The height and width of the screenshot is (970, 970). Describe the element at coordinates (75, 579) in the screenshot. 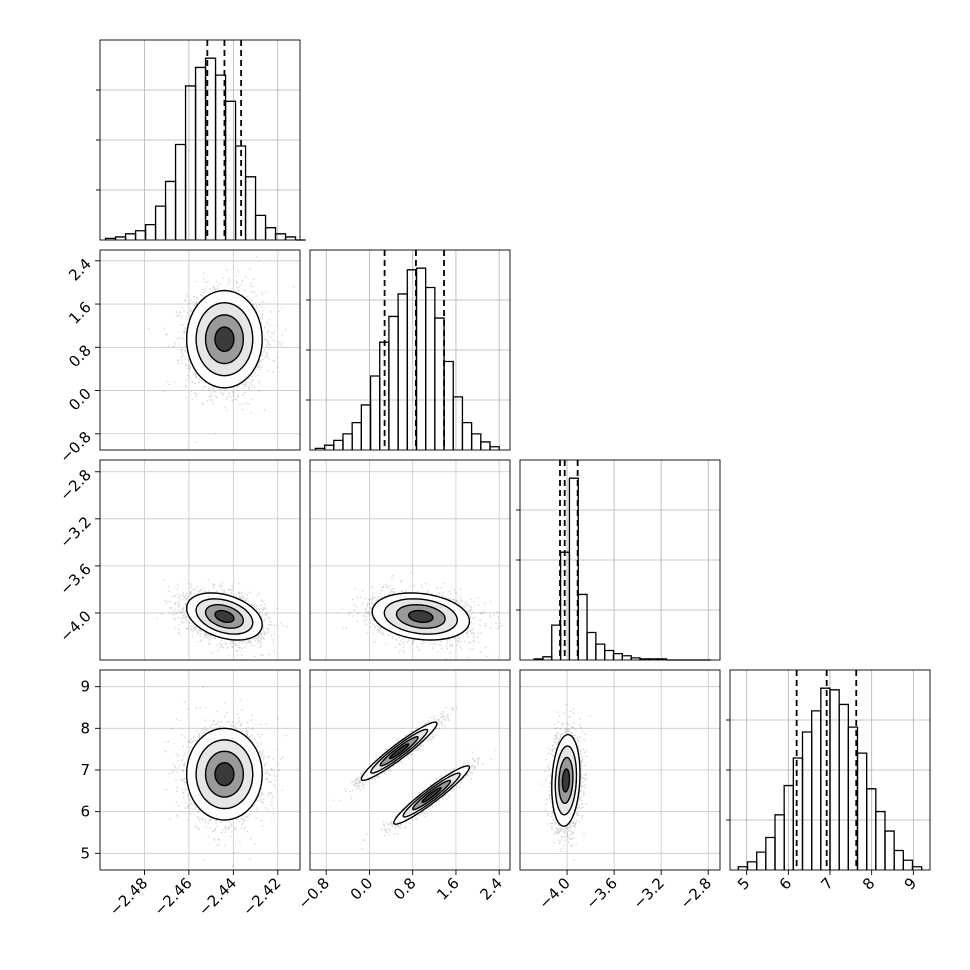

I see `y-tick-label: −3.6` at that location.